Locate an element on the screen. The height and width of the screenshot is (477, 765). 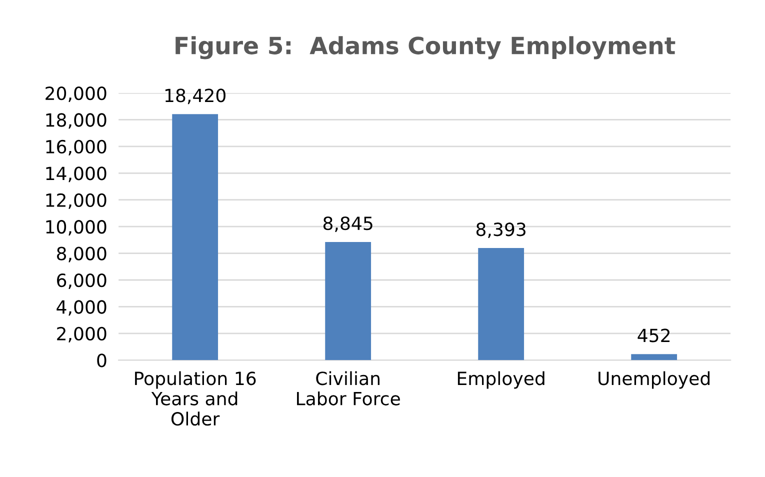
x-tick-label: Unemployed is located at coordinates (654, 380).